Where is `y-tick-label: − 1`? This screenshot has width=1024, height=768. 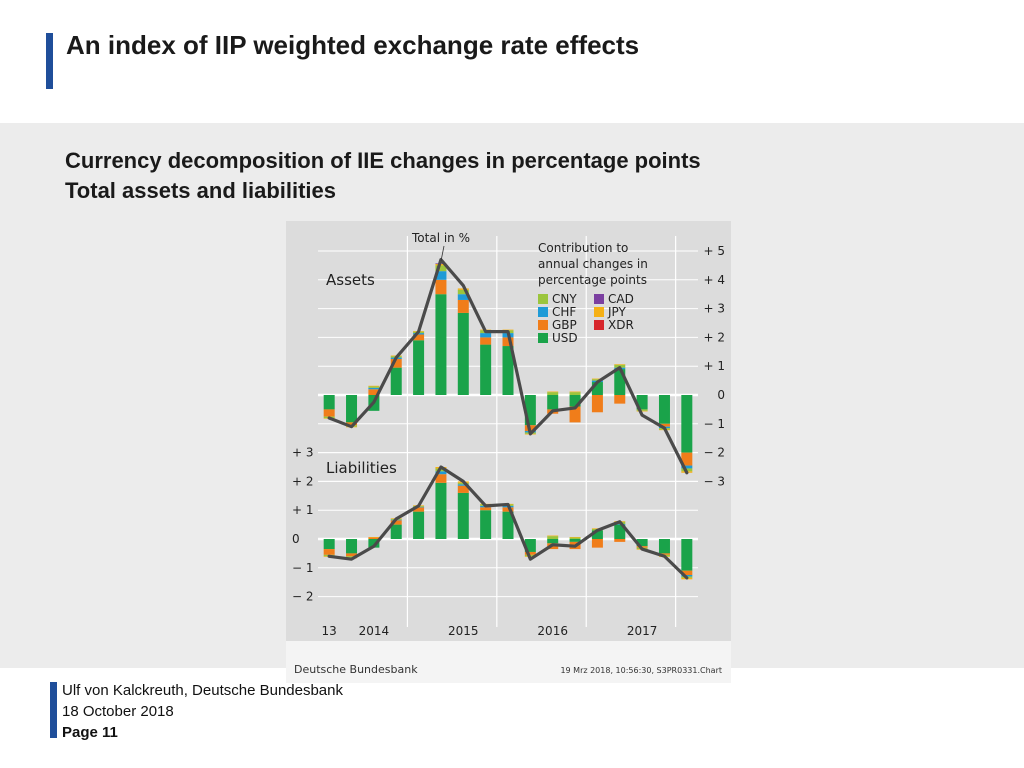 y-tick-label: − 1 is located at coordinates (303, 568).